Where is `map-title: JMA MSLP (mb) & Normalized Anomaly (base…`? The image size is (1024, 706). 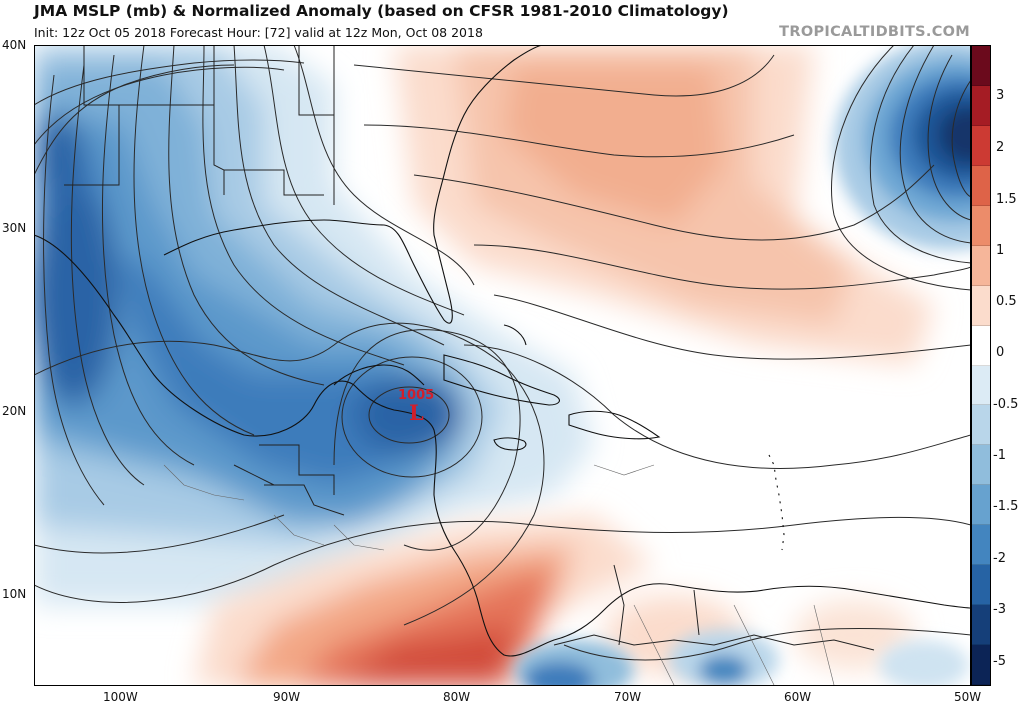 map-title: JMA MSLP (mb) & Normalized Anomaly (base… is located at coordinates (381, 11).